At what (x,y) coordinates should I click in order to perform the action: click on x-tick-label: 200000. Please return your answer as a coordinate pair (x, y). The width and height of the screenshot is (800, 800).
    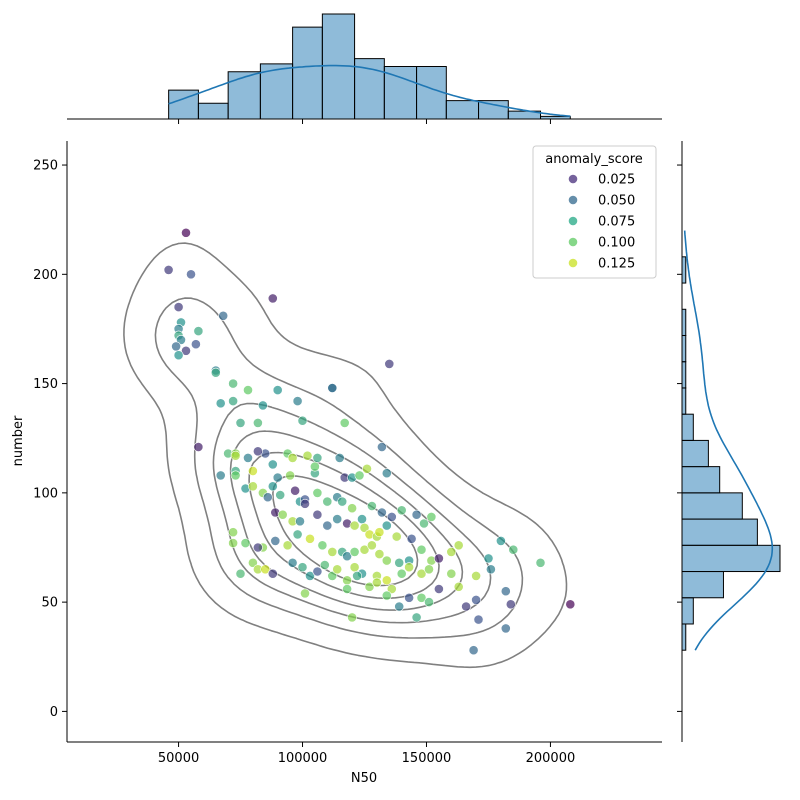
    Looking at the image, I should click on (551, 758).